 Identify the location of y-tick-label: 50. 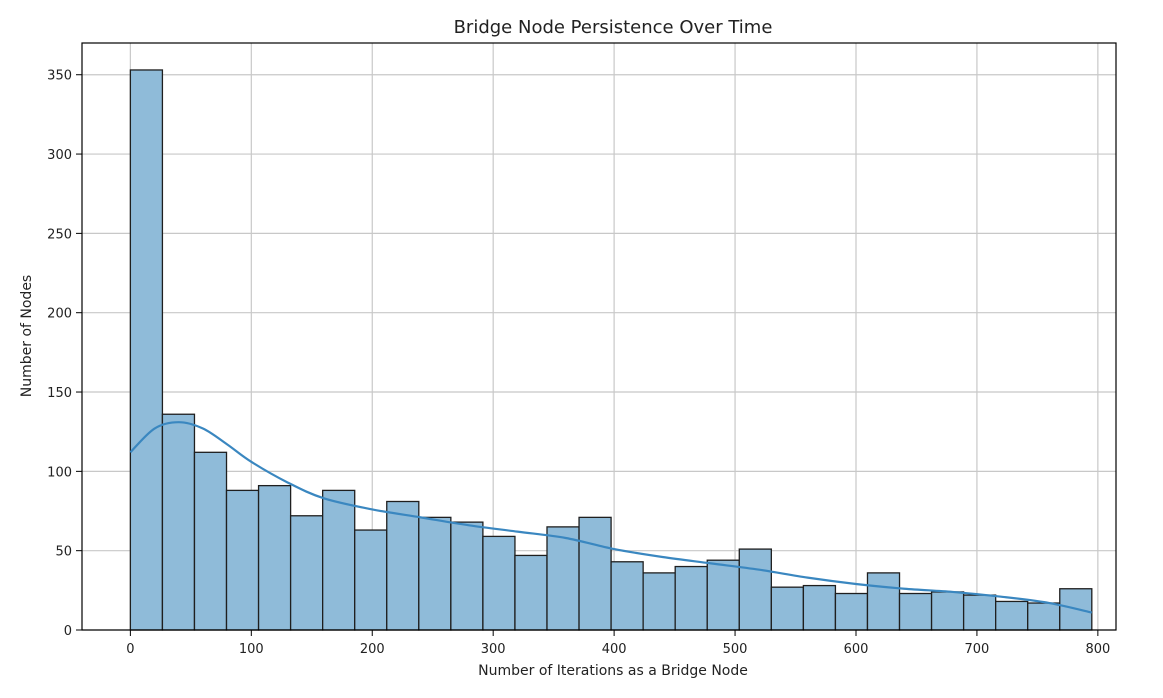
(63, 552).